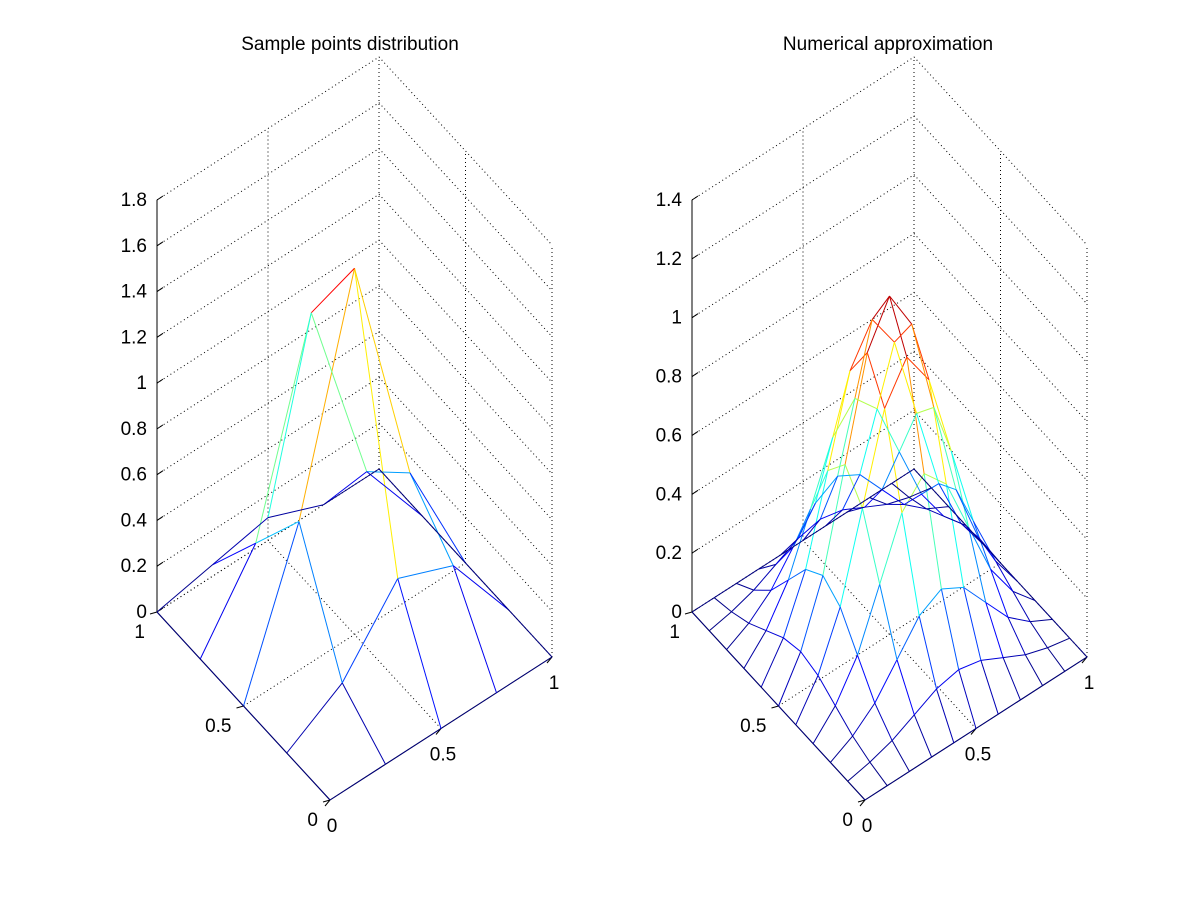  Describe the element at coordinates (134, 429) in the screenshot. I see `z-tick-label: 0.8` at that location.